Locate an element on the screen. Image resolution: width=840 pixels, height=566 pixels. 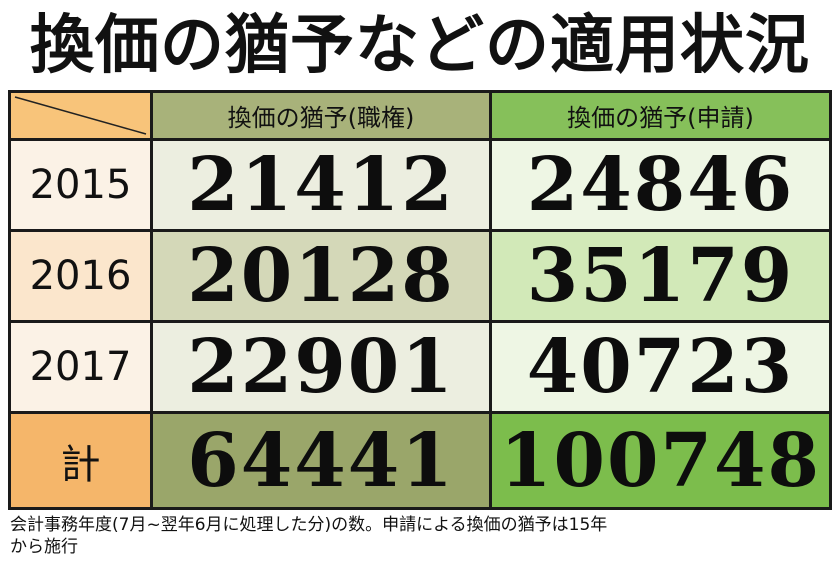
column-header-label: 換価の猶予(職権) is located at coordinates (321, 118).